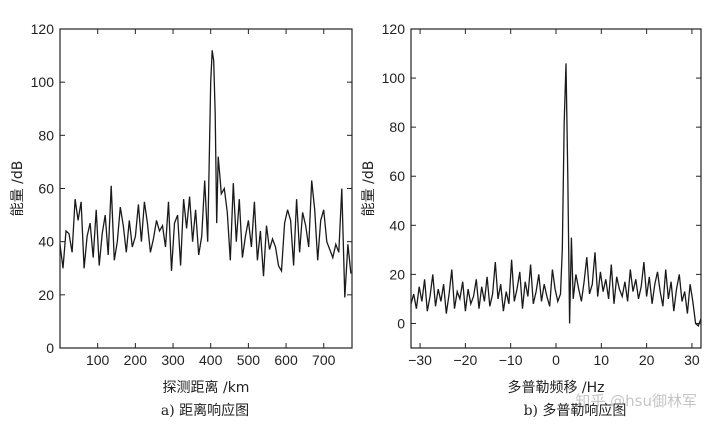  What do you see at coordinates (556, 360) in the screenshot?
I see `x-tick-label: 0` at bounding box center [556, 360].